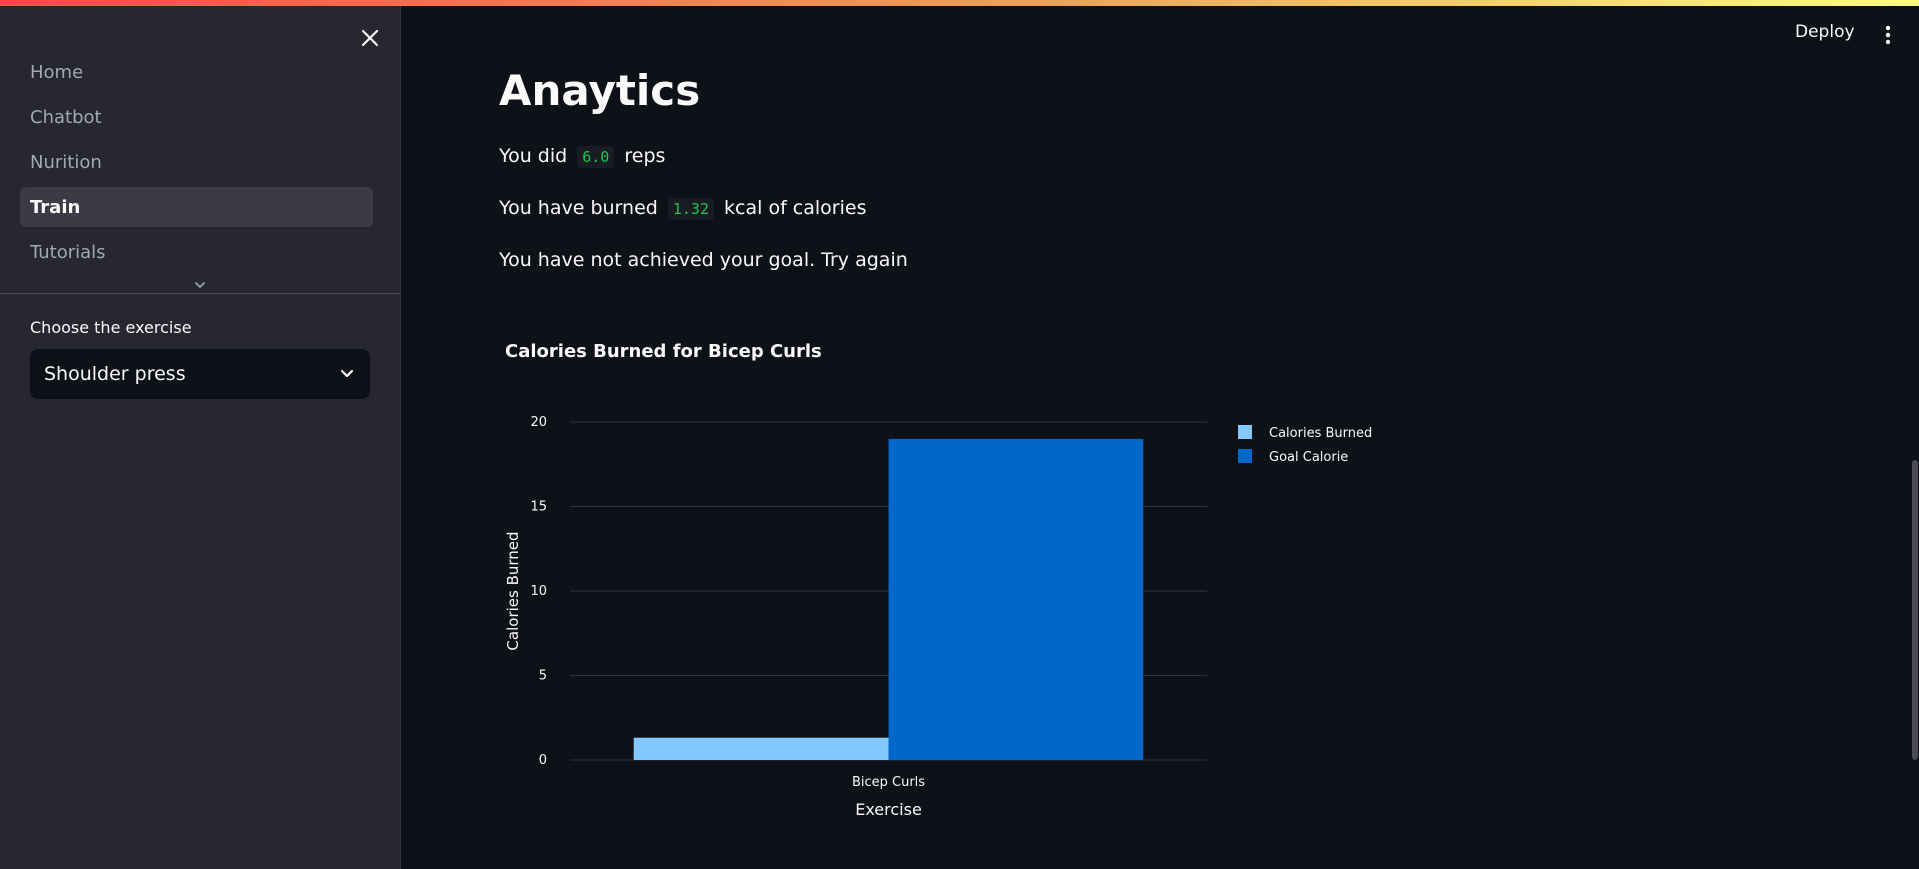 This screenshot has height=869, width=1919. Describe the element at coordinates (663, 351) in the screenshot. I see `chart-title: Calories Burned for Bicep Curls` at that location.